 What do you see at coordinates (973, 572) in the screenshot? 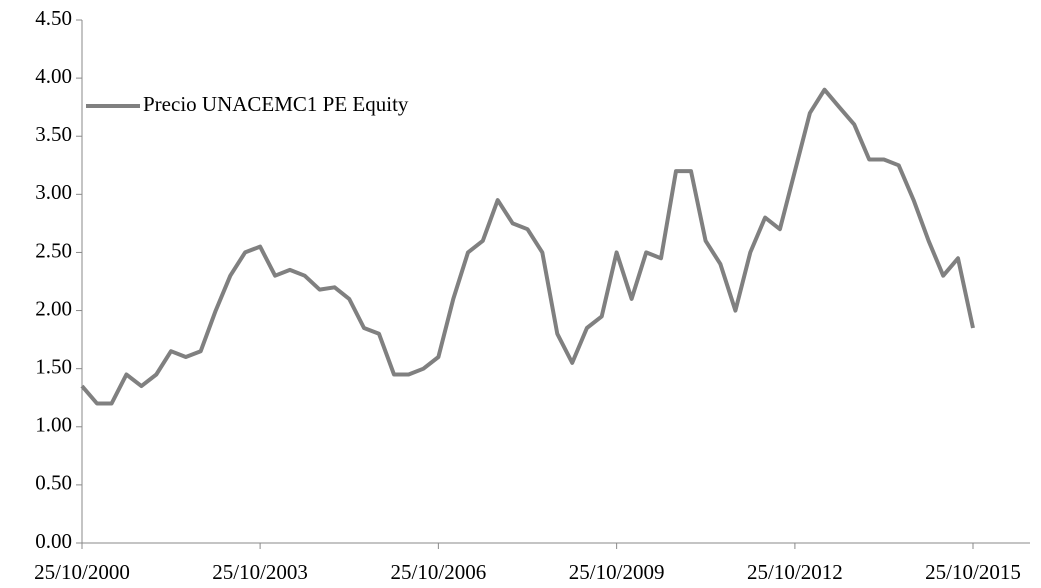
I see `x-tick-label: 25/10/2015` at bounding box center [973, 572].